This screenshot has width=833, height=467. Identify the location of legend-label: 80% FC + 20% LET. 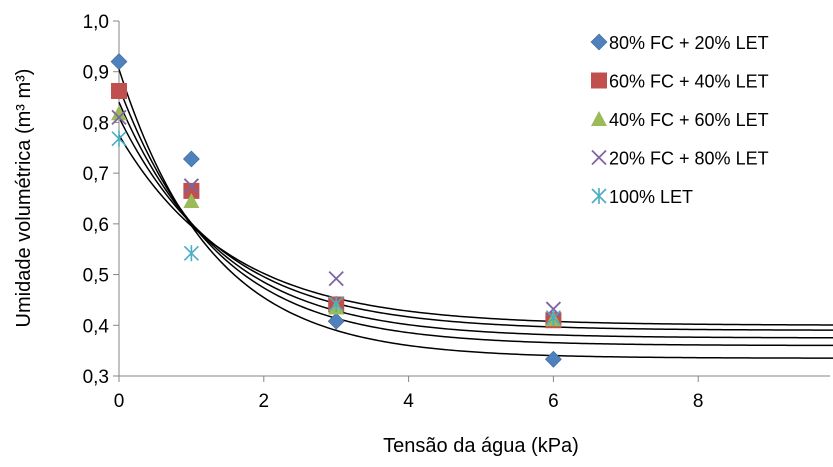
(689, 43).